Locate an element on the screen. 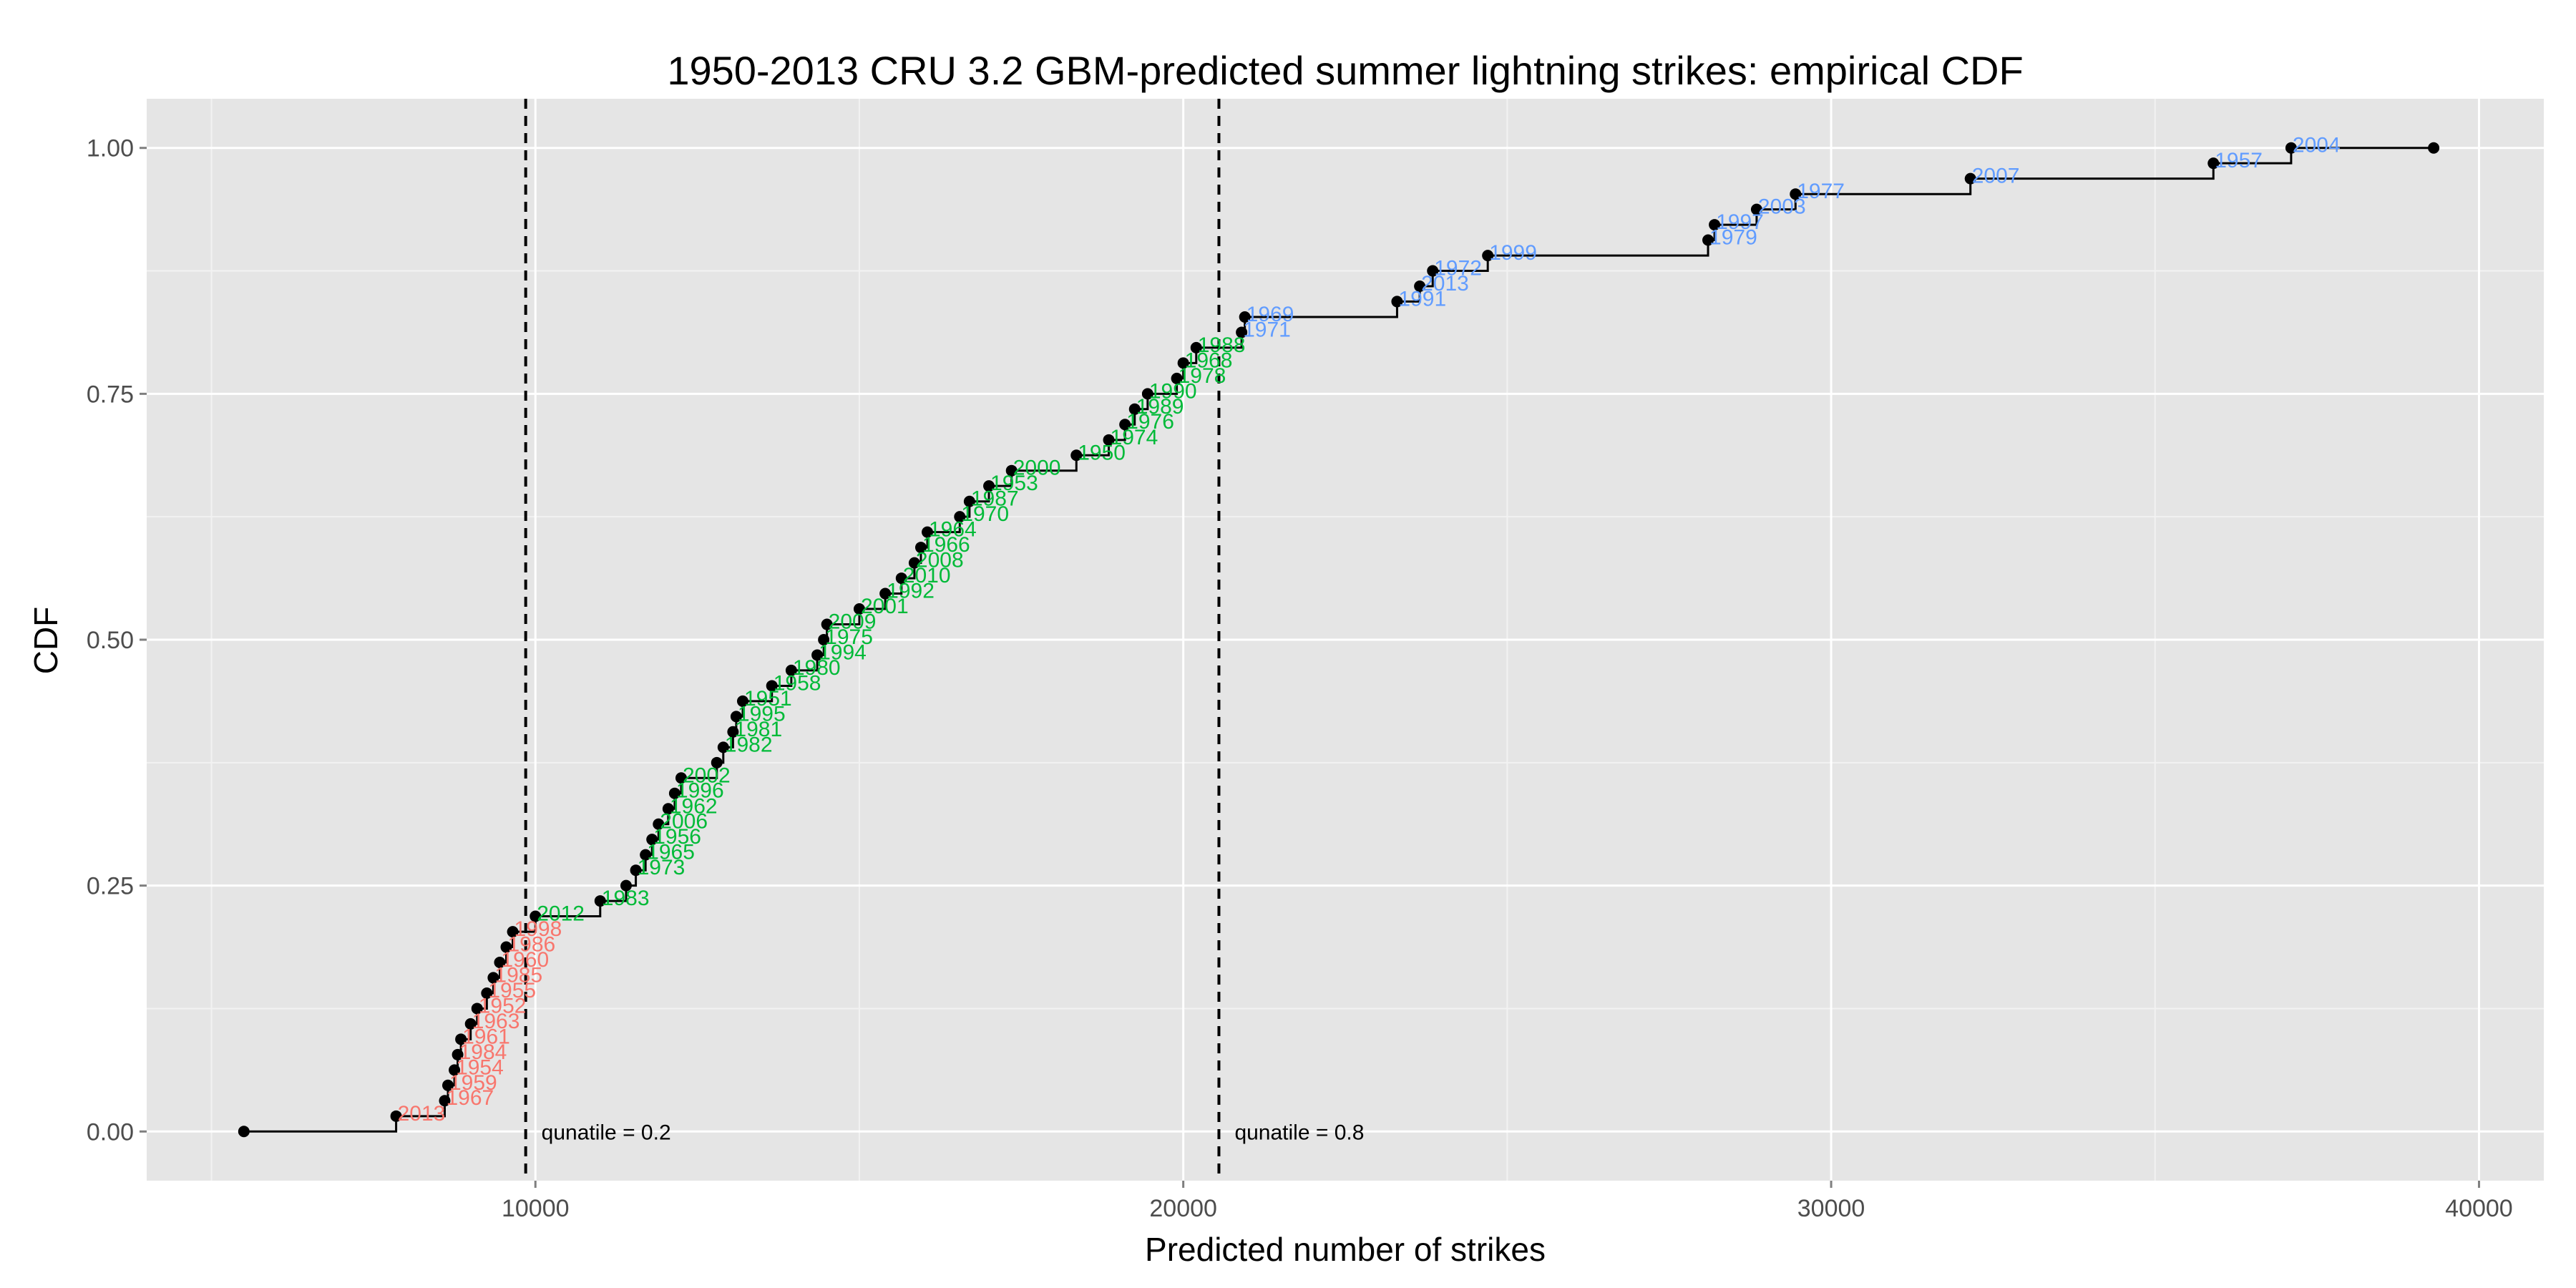 The width and height of the screenshot is (2576, 1288). year-label: 1990 is located at coordinates (1173, 391).